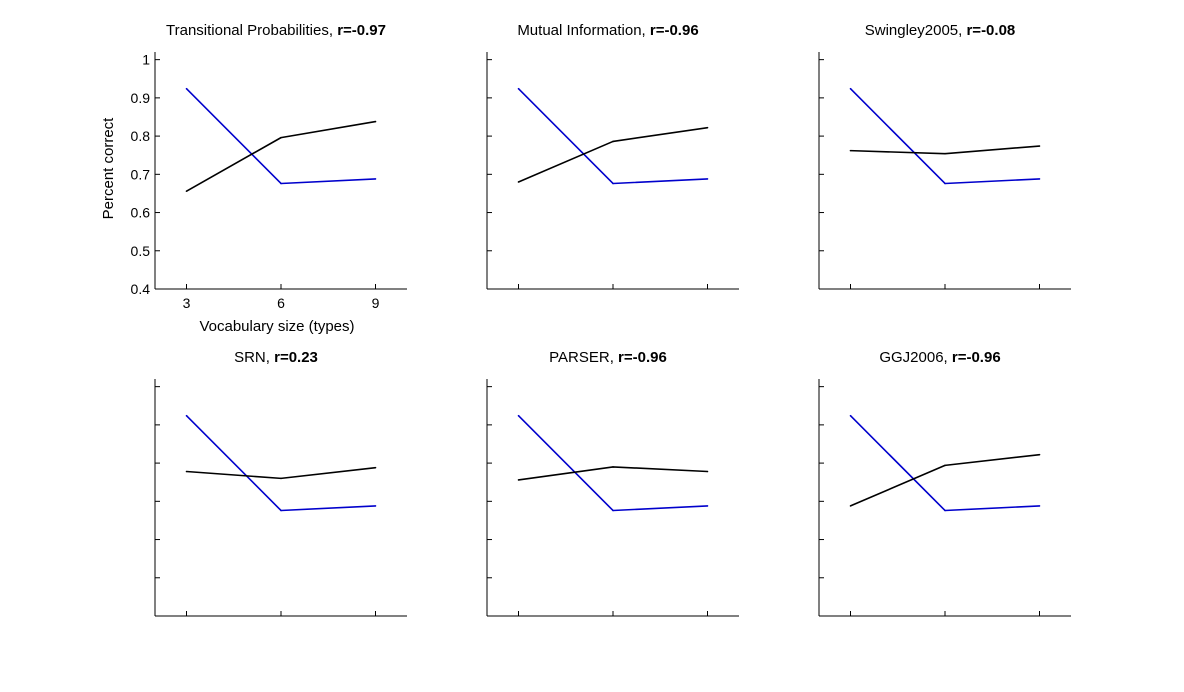  What do you see at coordinates (361, 30) in the screenshot?
I see `correlation-label: r=-0.97` at bounding box center [361, 30].